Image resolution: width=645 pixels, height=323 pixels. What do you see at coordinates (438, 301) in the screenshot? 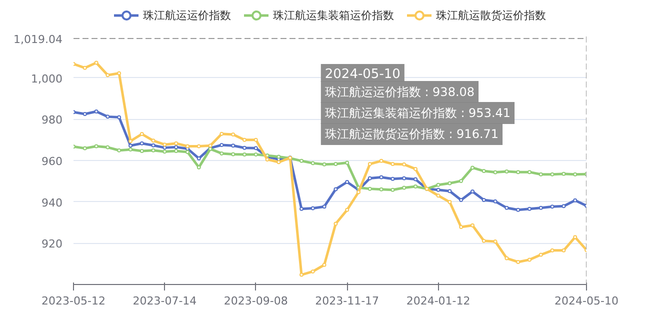
I see `x-tick-label: 2024-01-12` at bounding box center [438, 301].